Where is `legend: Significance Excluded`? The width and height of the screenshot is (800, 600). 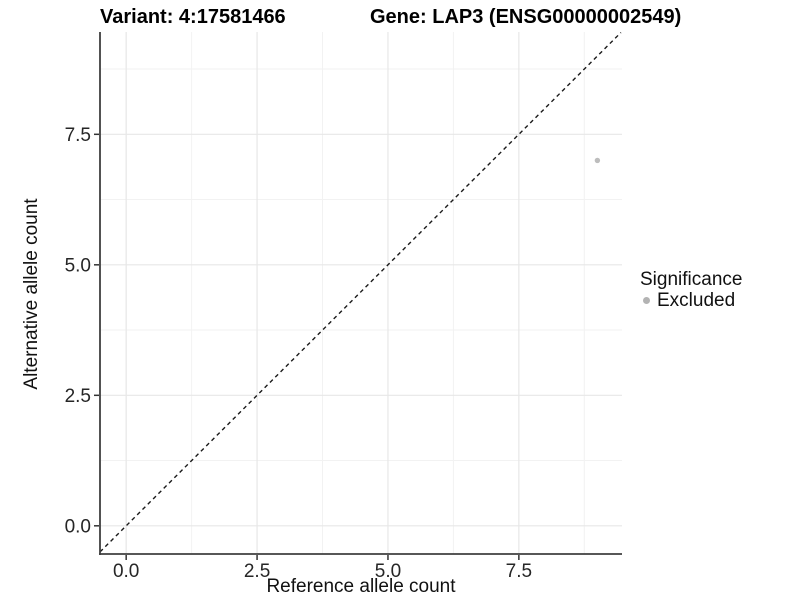 legend: Significance Excluded is located at coordinates (690, 290).